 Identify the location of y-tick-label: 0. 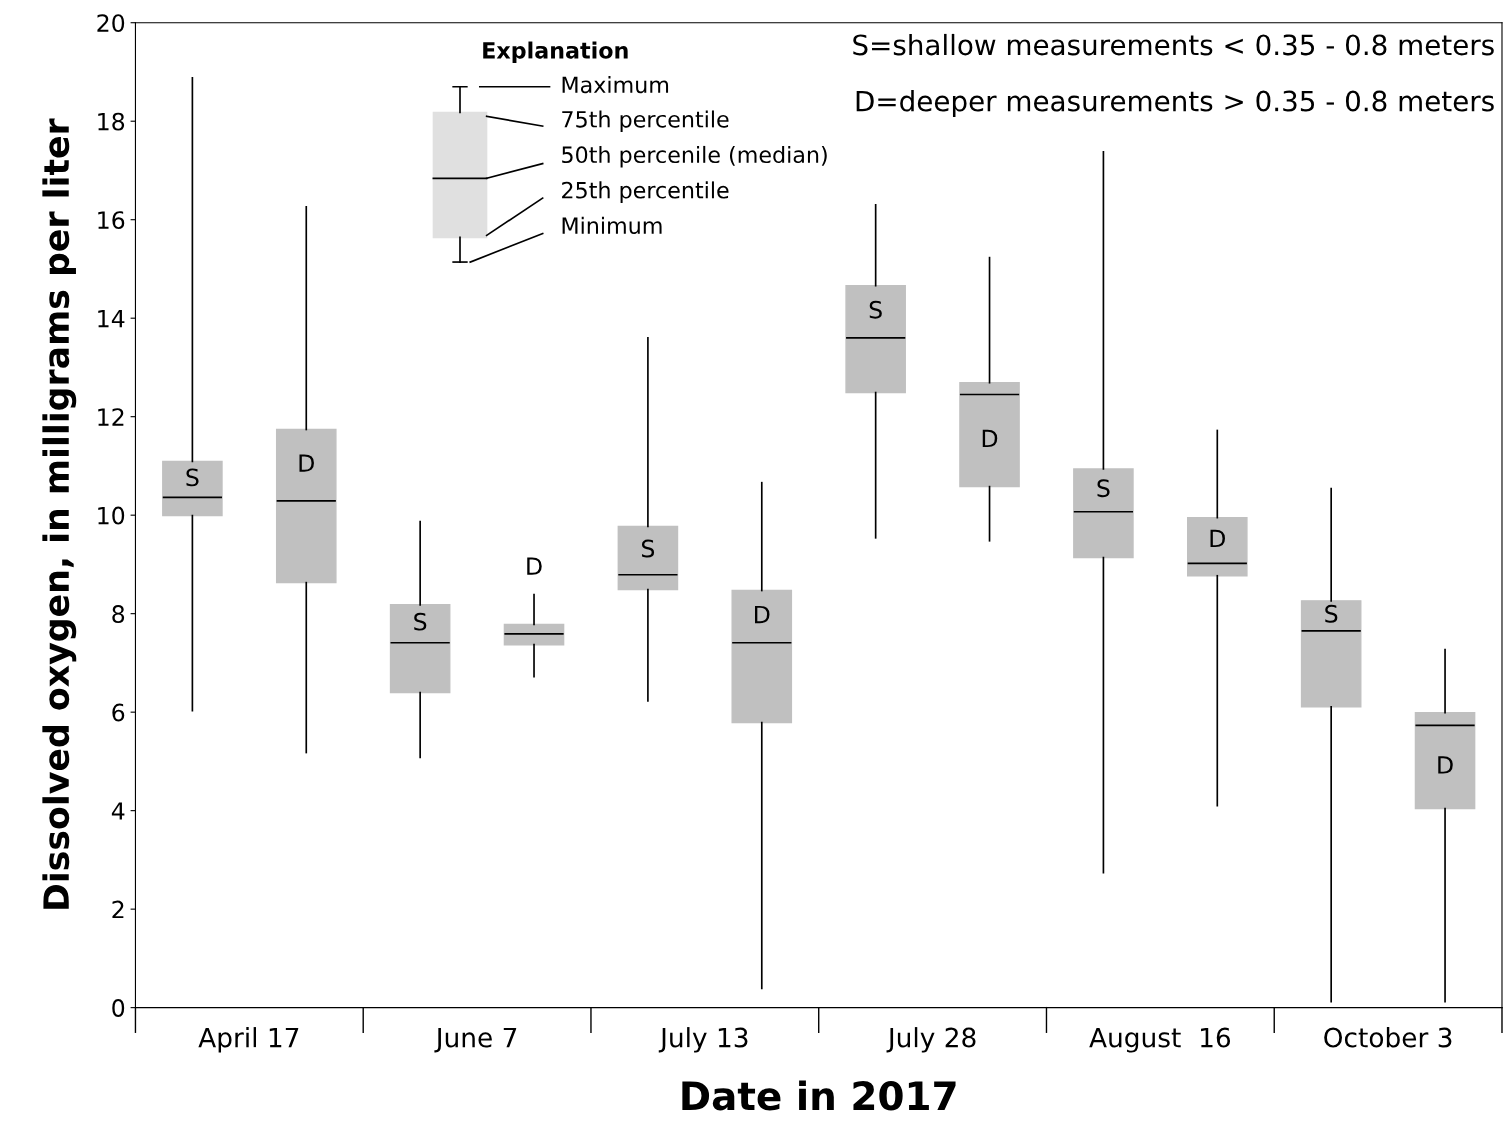
(118, 1008).